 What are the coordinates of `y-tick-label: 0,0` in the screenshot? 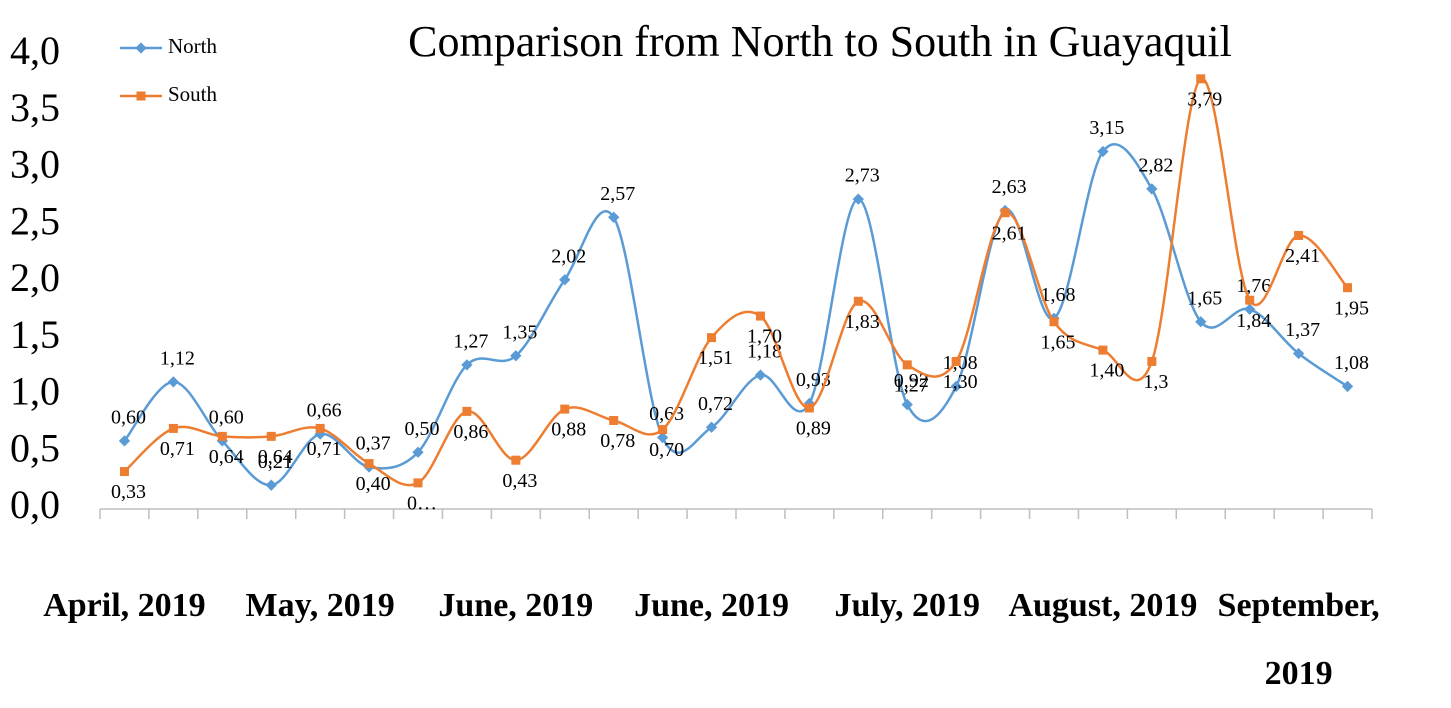 It's located at (35, 504).